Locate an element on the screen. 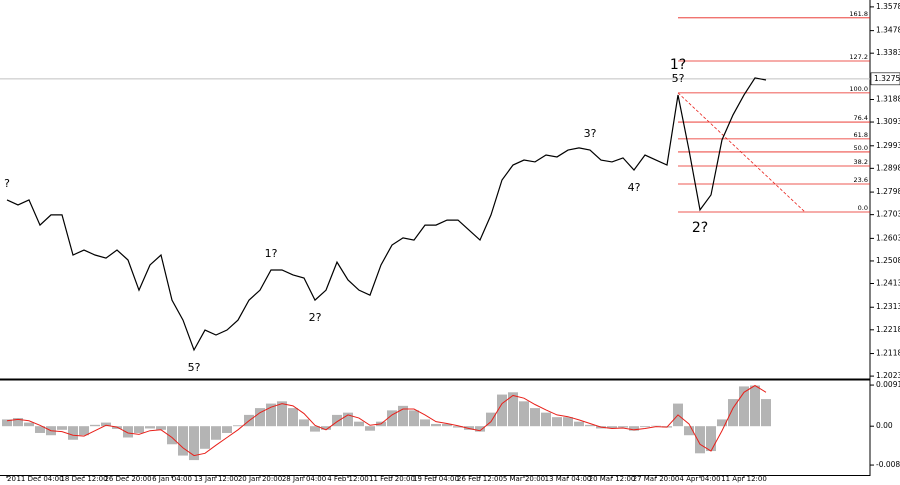 The width and height of the screenshot is (900, 485). fib-label: 50.0 is located at coordinates (861, 148).